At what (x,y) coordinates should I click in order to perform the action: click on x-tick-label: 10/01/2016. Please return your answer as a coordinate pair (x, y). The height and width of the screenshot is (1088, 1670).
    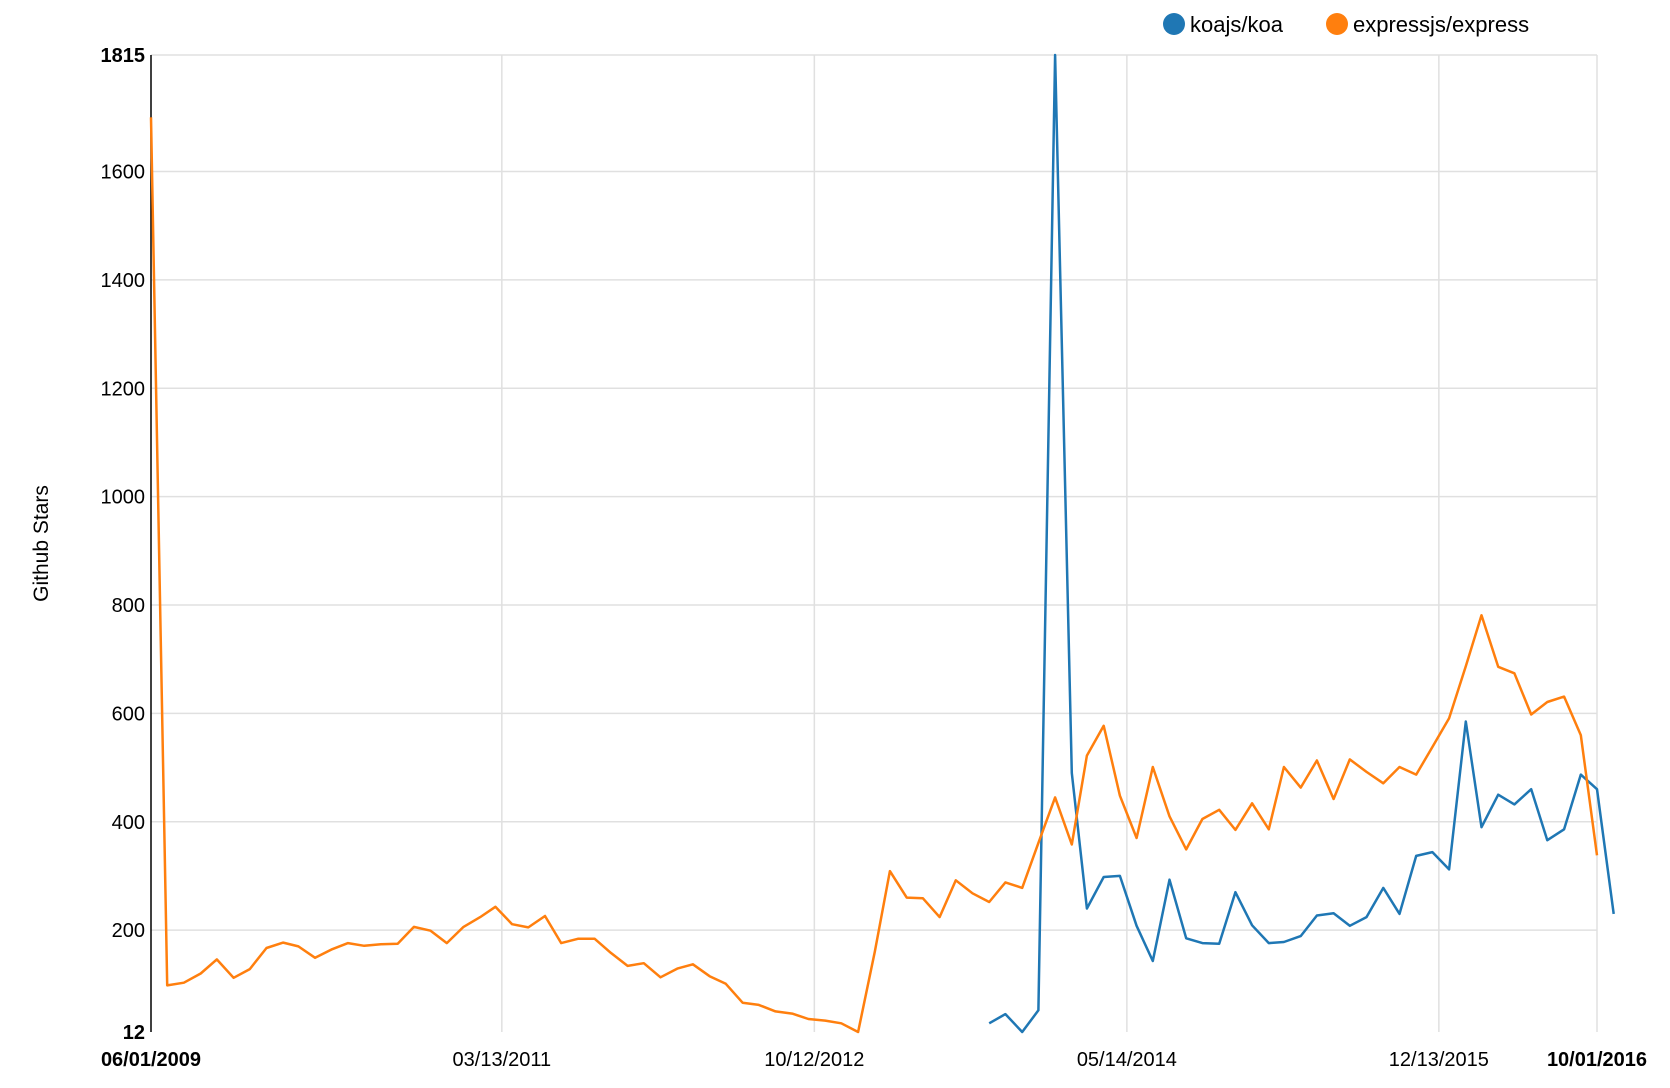
    Looking at the image, I should click on (1597, 1060).